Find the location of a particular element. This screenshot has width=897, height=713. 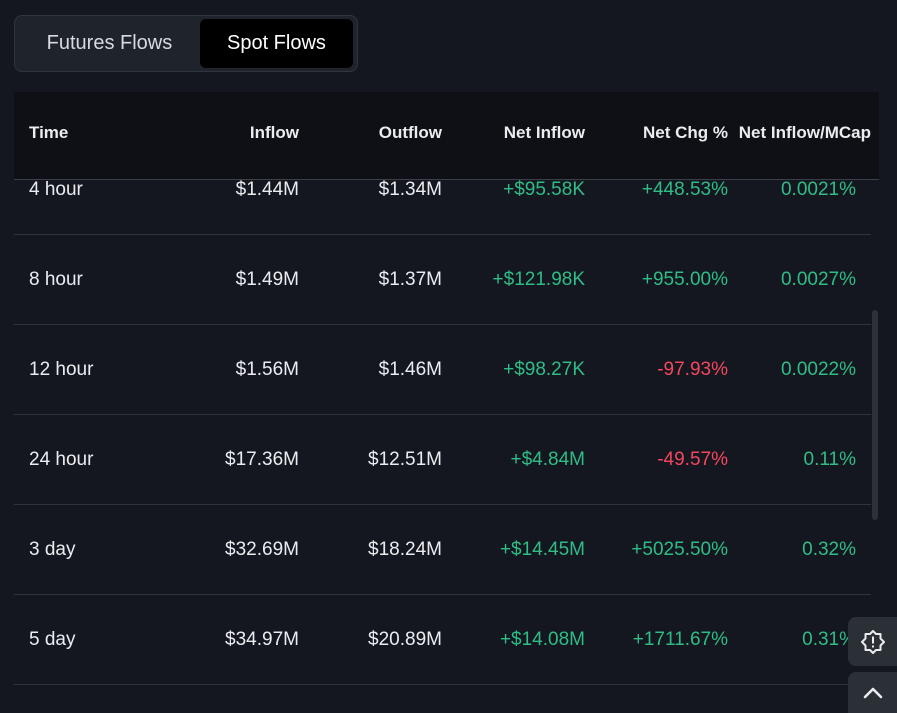

tab-futures-flows: Futures Flows is located at coordinates (109, 43).